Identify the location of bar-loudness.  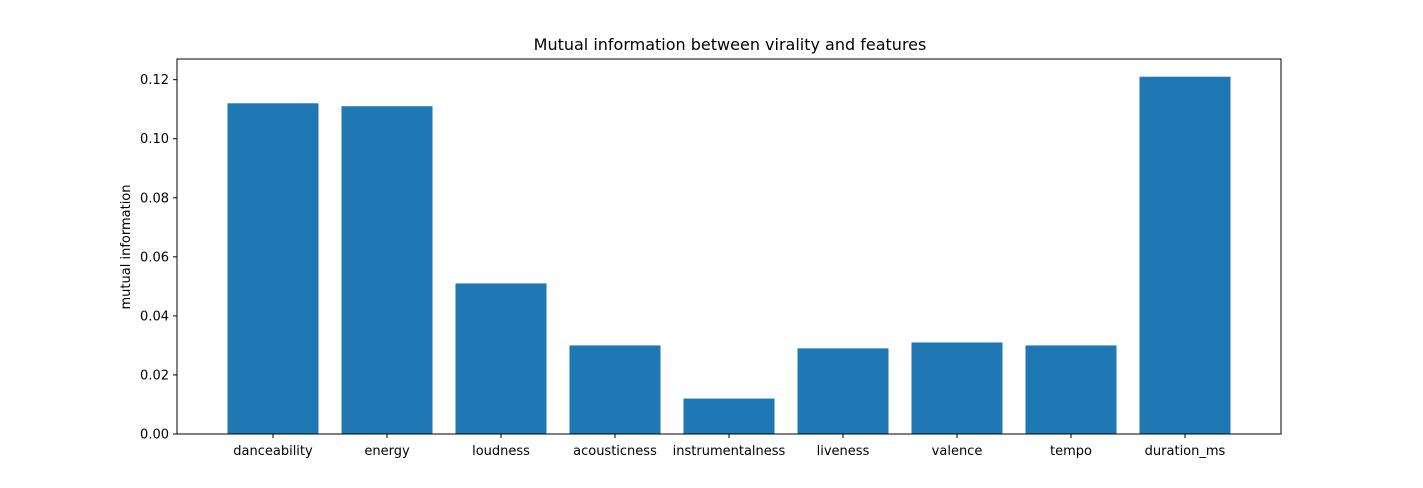
(501, 358).